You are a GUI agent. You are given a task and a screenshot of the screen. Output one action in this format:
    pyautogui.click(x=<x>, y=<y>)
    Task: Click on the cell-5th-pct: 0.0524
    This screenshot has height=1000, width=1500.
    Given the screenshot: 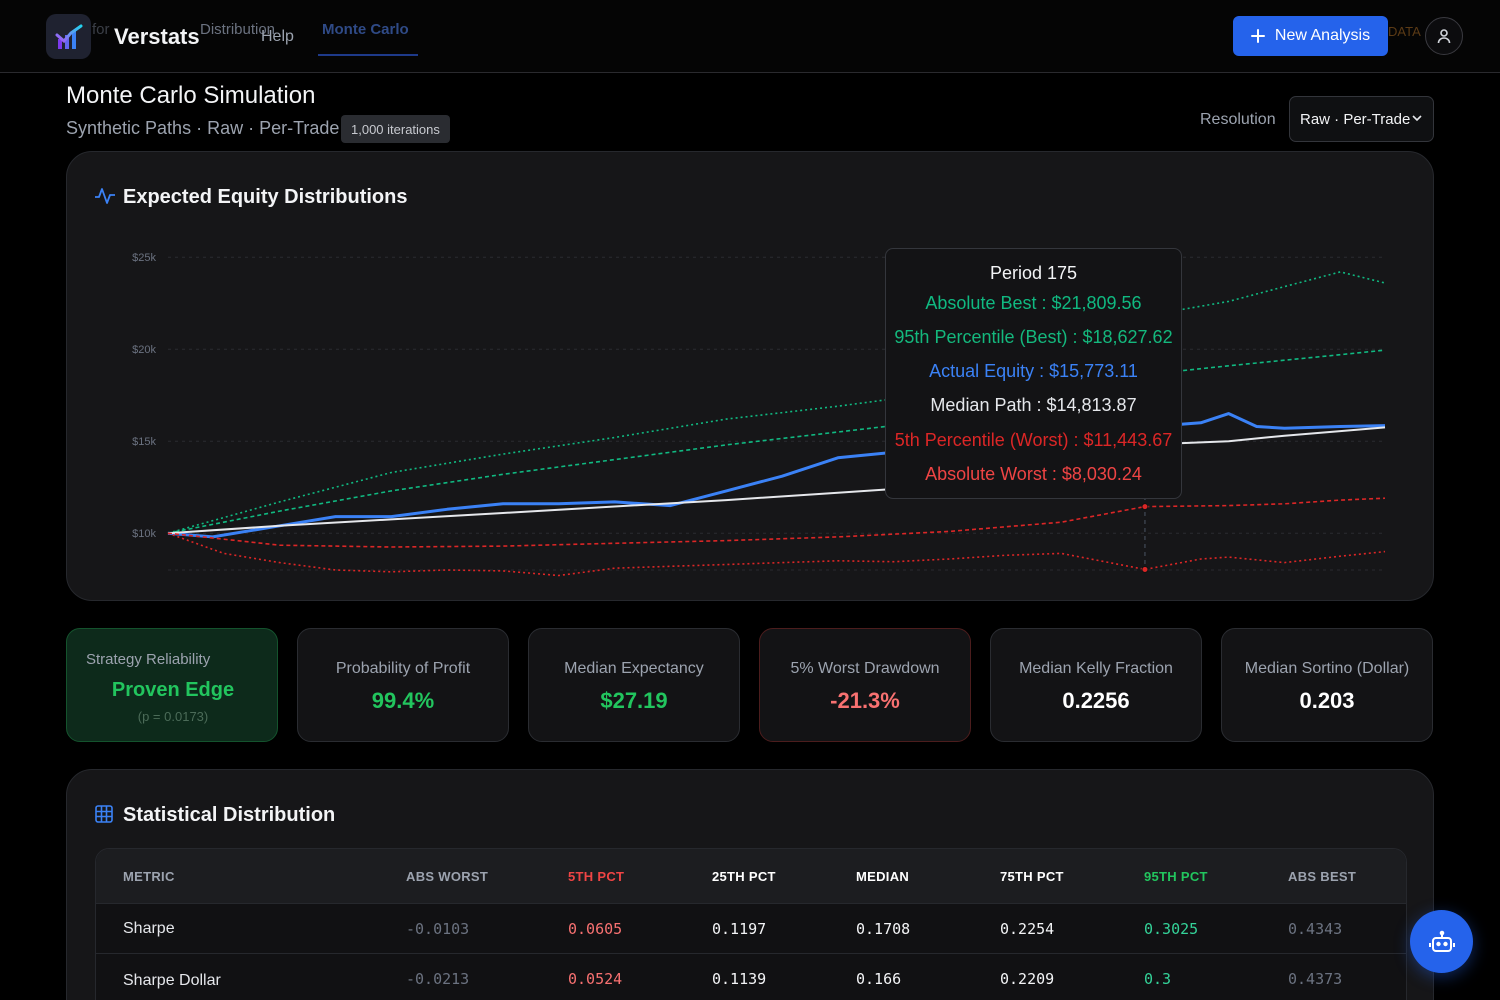 What is the action you would take?
    pyautogui.click(x=595, y=979)
    